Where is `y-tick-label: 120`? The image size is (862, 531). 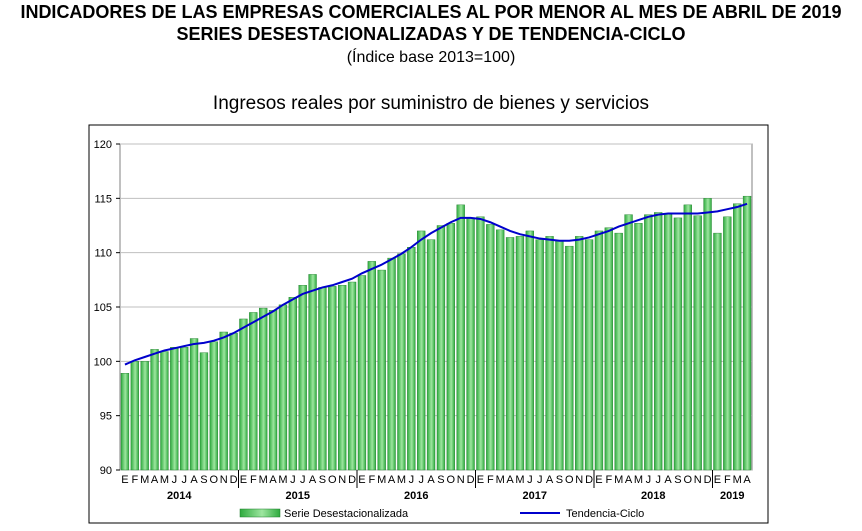
y-tick-label: 120 is located at coordinates (103, 145).